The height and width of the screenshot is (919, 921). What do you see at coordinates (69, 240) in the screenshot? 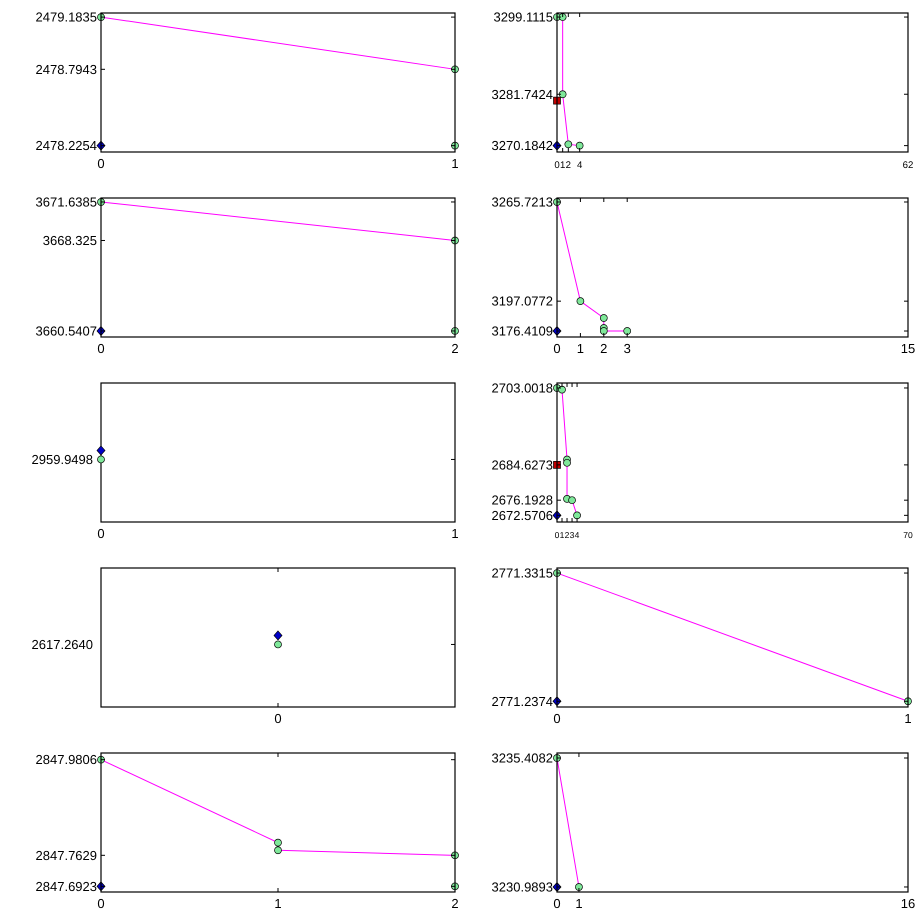
I see `y-tick-label: 3668.325` at bounding box center [69, 240].